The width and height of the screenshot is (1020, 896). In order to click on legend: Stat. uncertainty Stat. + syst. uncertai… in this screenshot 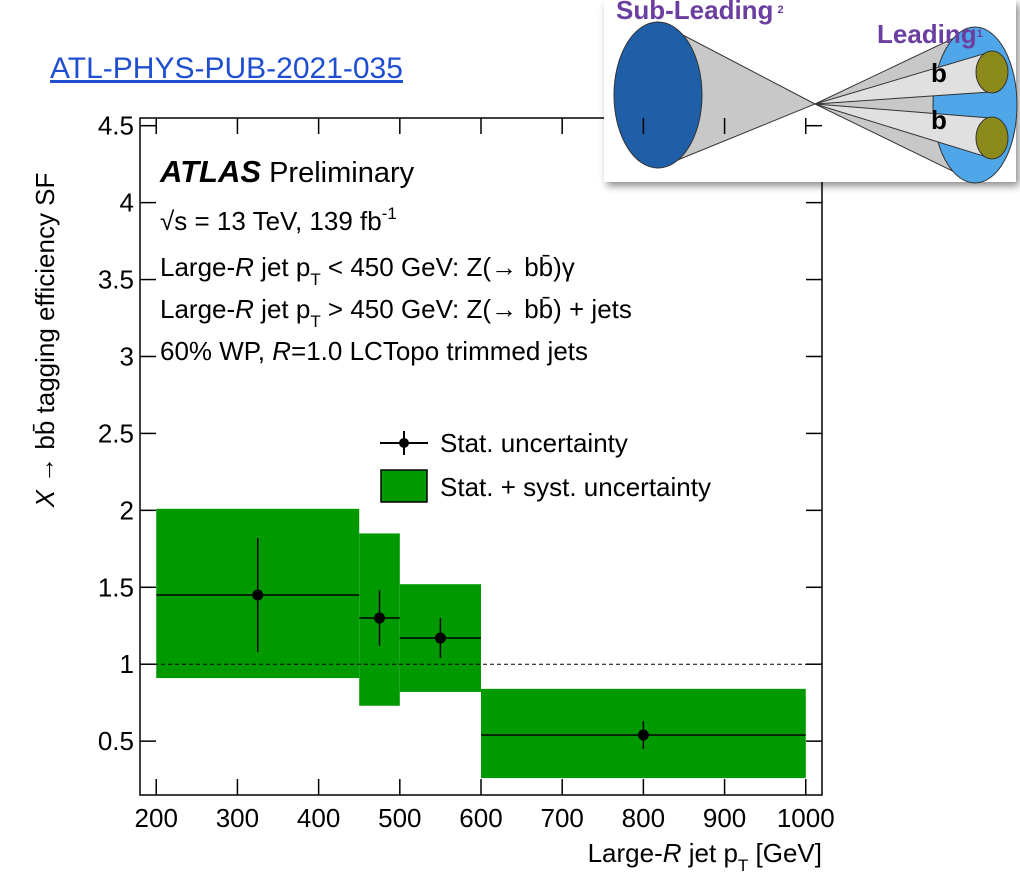, I will do `click(545, 465)`.